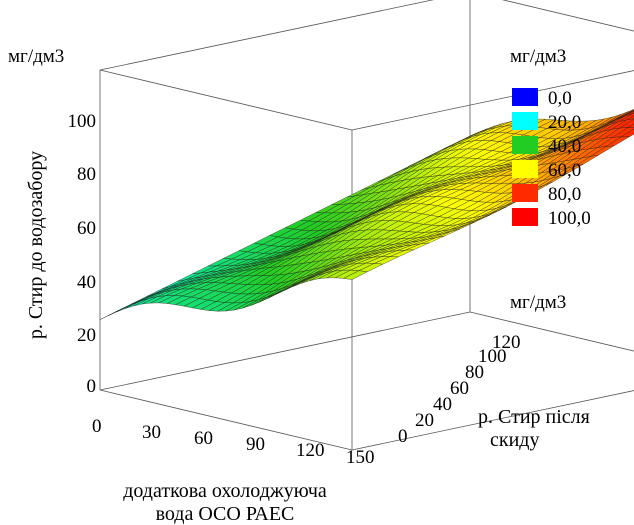 The image size is (634, 525). Describe the element at coordinates (225, 491) in the screenshot. I see `x-axis-title-line1: додаткова охолоджуюча` at that location.